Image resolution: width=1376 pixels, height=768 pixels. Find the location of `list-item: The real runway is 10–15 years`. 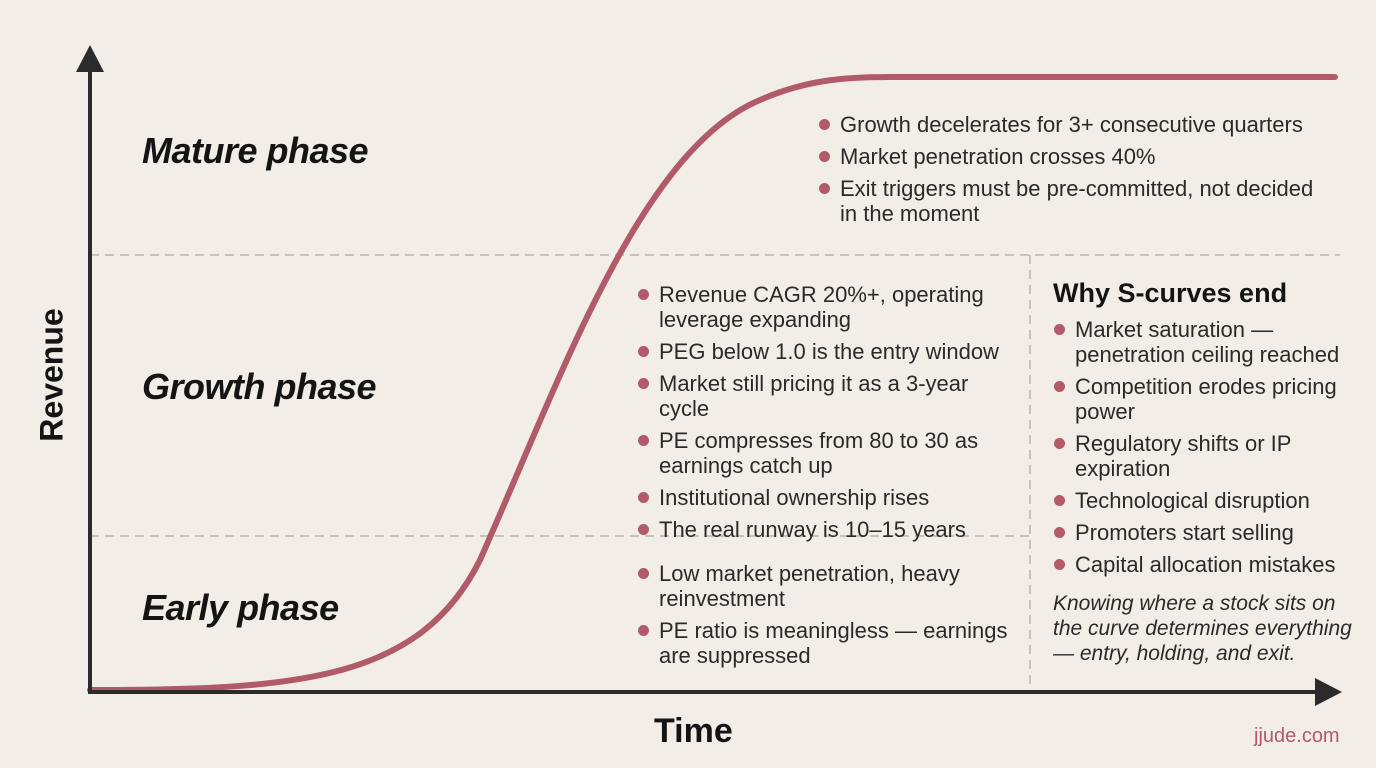

list-item: The real runway is 10–15 years is located at coordinates (829, 529).